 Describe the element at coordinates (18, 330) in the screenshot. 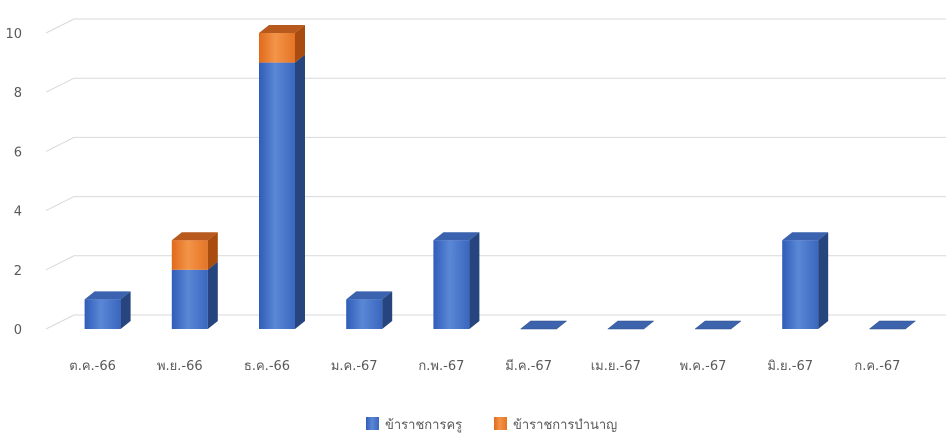

I see `y-tick-label: 0` at that location.